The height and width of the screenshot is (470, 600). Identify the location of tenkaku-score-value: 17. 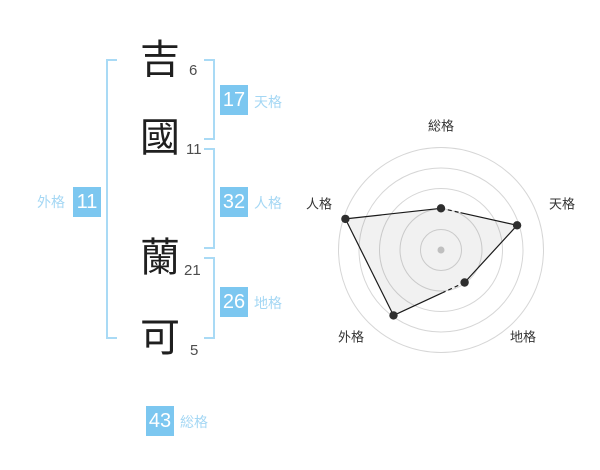
(234, 99).